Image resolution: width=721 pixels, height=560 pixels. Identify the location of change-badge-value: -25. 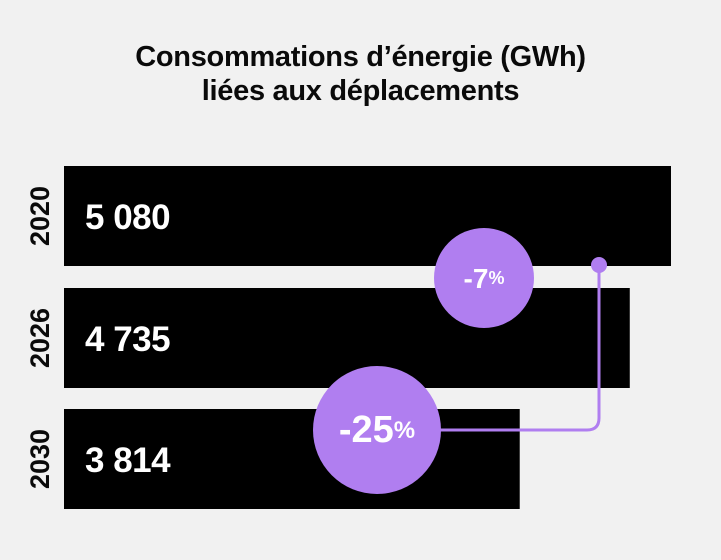
(366, 430).